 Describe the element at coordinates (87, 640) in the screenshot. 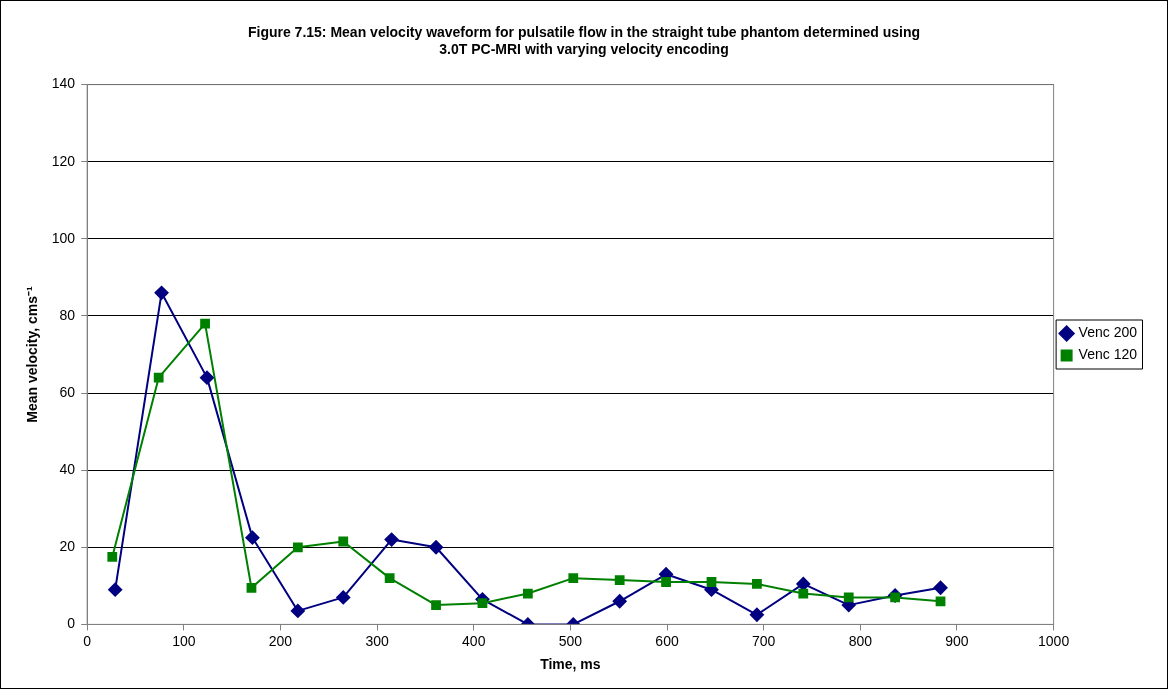

I see `x-tick-label: 0` at that location.